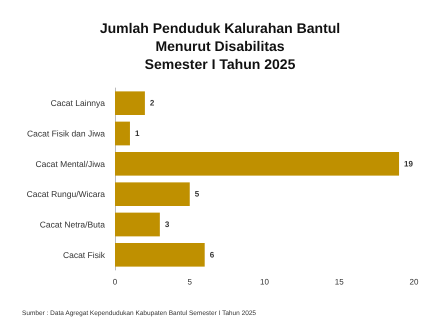  What do you see at coordinates (212, 255) in the screenshot?
I see `data-label: 6` at bounding box center [212, 255].